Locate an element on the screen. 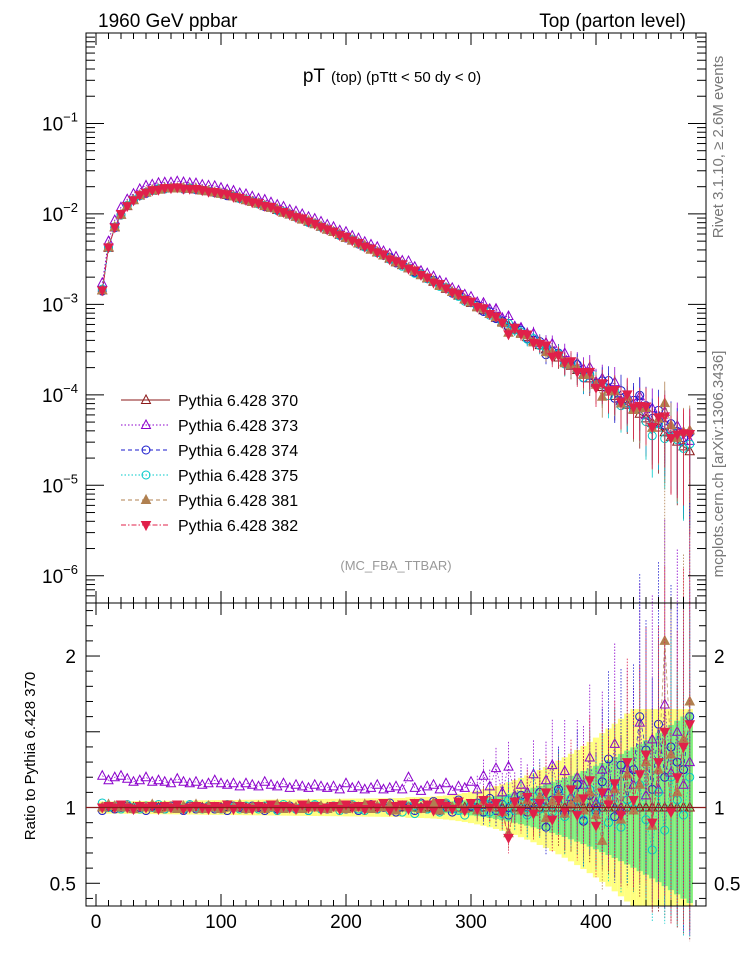 The height and width of the screenshot is (972, 746). legend-label: Pythia 6.428 373 is located at coordinates (238, 426).